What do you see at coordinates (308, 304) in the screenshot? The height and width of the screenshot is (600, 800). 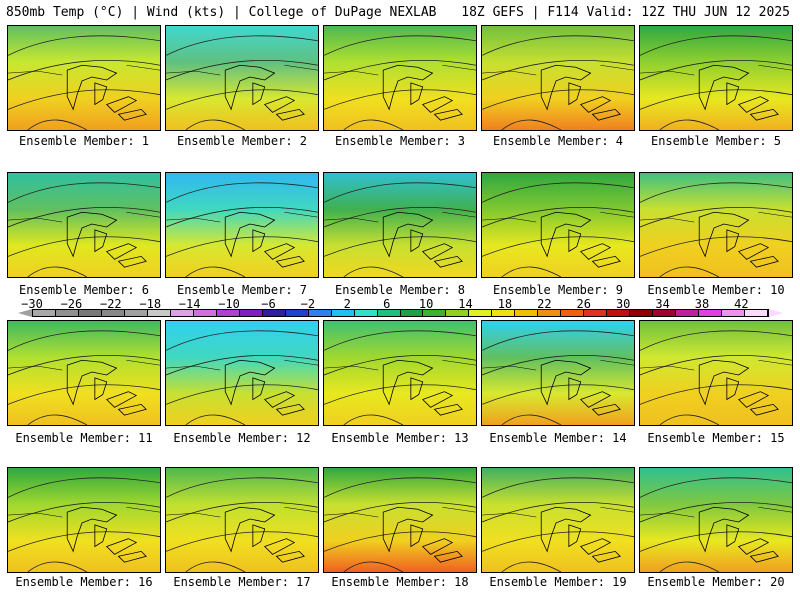 I see `colorbar-label: −2` at bounding box center [308, 304].